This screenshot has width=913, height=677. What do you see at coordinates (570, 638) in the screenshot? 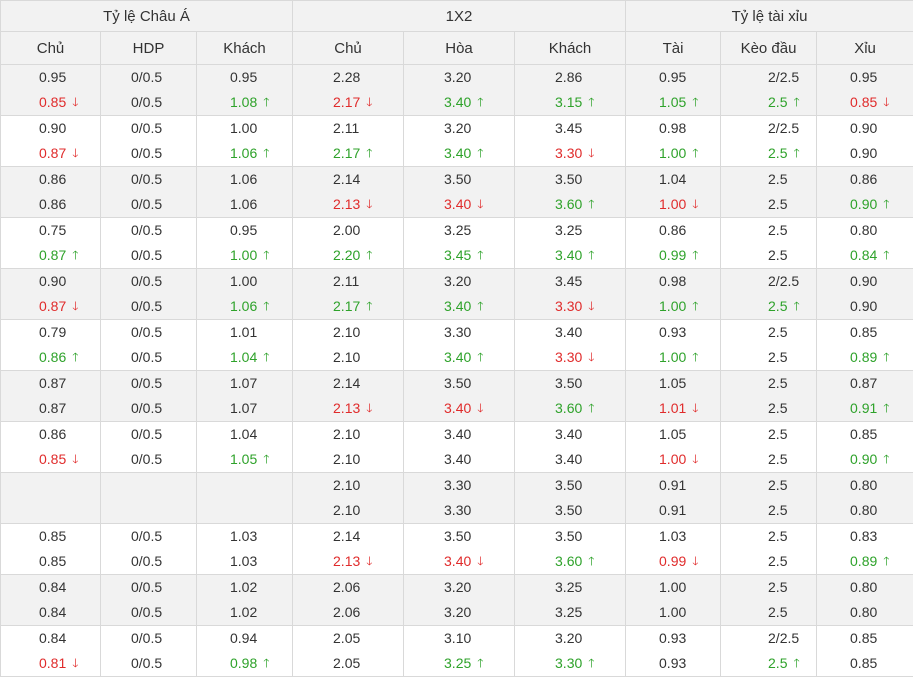
I see `opening-odds: 3.20` at bounding box center [570, 638].